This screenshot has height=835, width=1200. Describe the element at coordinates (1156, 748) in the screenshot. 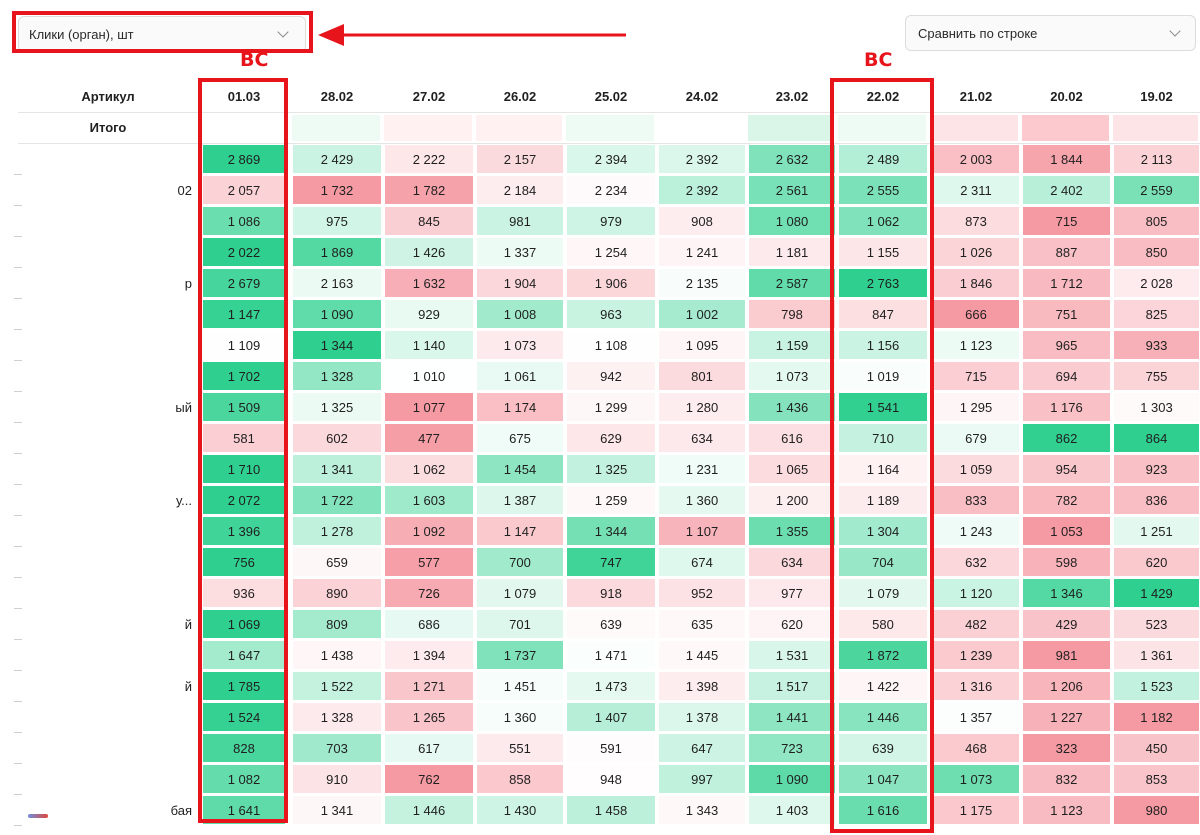

I see `table-cell: 450` at that location.